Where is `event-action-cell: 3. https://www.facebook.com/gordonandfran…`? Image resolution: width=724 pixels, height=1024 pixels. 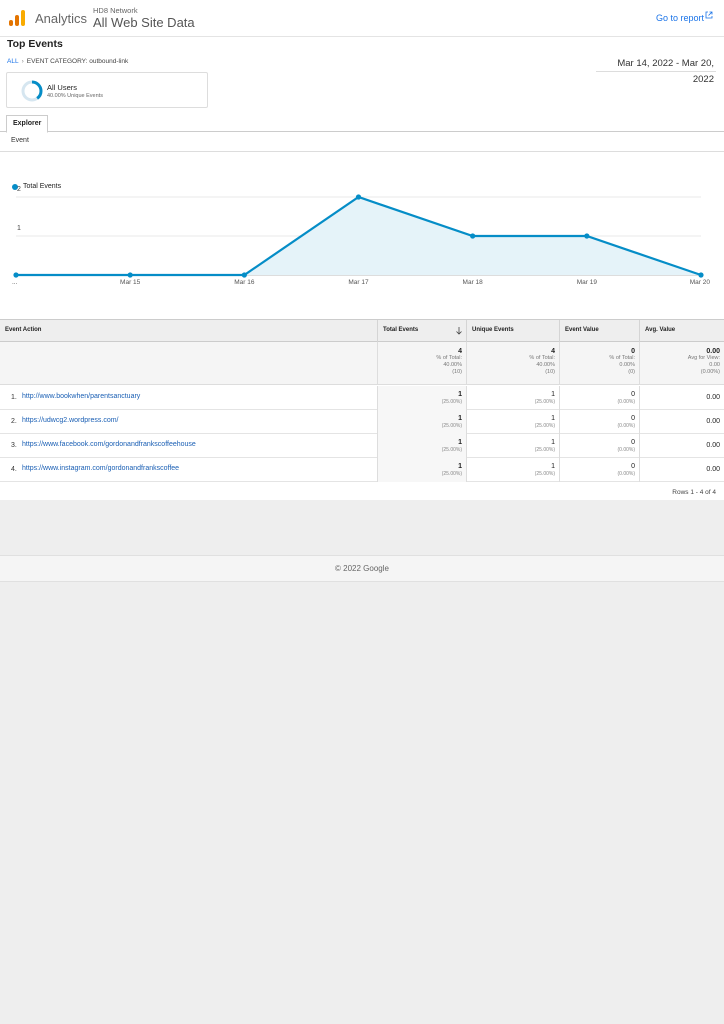 event-action-cell: 3. https://www.facebook.com/gordonandfran… is located at coordinates (189, 446).